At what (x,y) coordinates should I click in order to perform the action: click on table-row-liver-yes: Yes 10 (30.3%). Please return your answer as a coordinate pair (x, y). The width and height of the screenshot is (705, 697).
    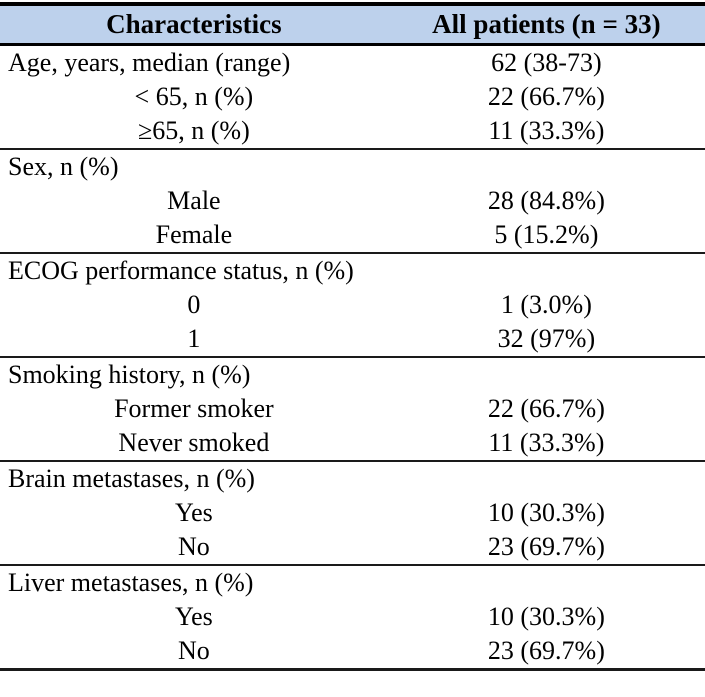
    Looking at the image, I should click on (352, 617).